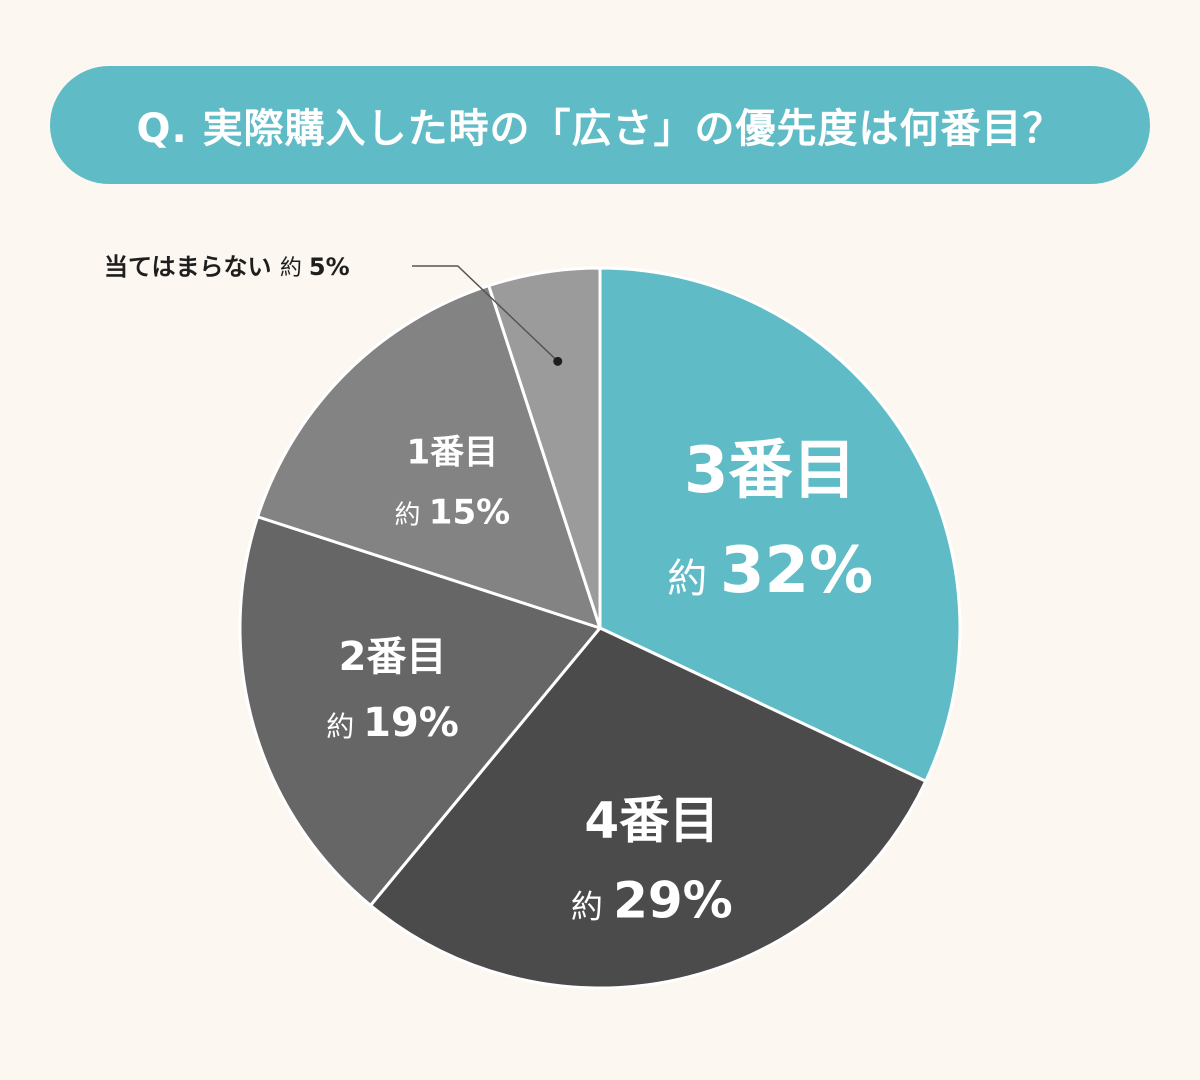 This screenshot has width=1200, height=1080. Describe the element at coordinates (485, 313) in the screenshot. I see `callout-leader-line` at that location.